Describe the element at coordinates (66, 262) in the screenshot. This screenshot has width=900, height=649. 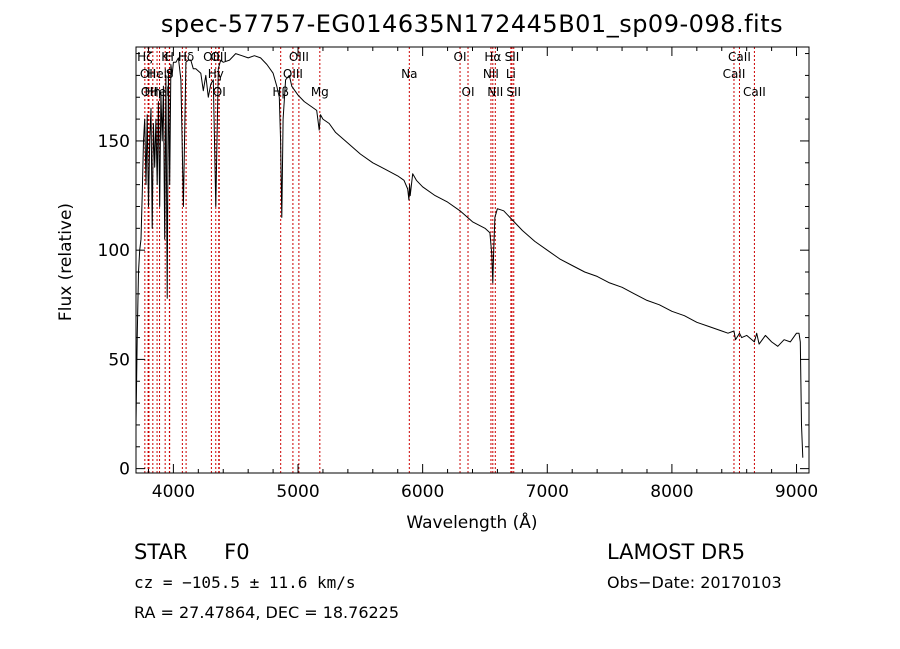
I see `y-axis-label: Flux (relative)` at that location.